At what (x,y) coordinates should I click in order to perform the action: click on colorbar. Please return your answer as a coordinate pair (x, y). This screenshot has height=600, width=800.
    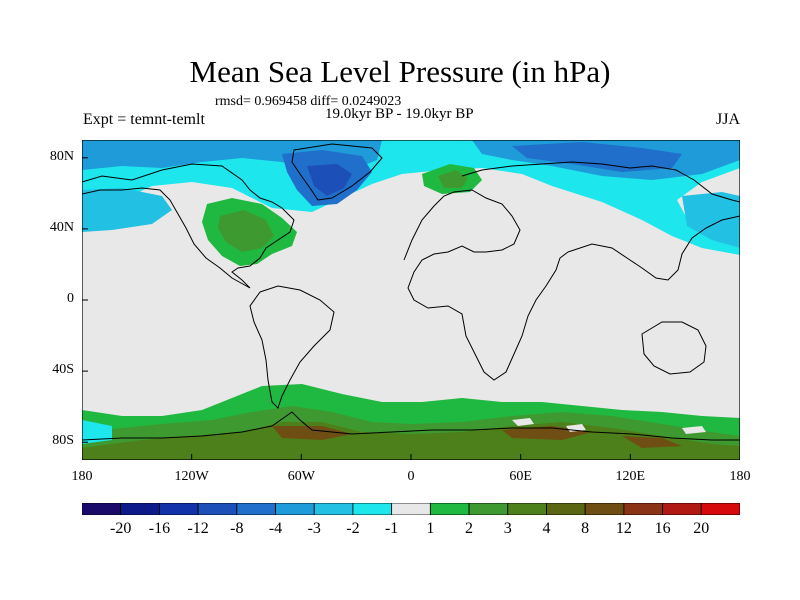
    Looking at the image, I should click on (411, 509).